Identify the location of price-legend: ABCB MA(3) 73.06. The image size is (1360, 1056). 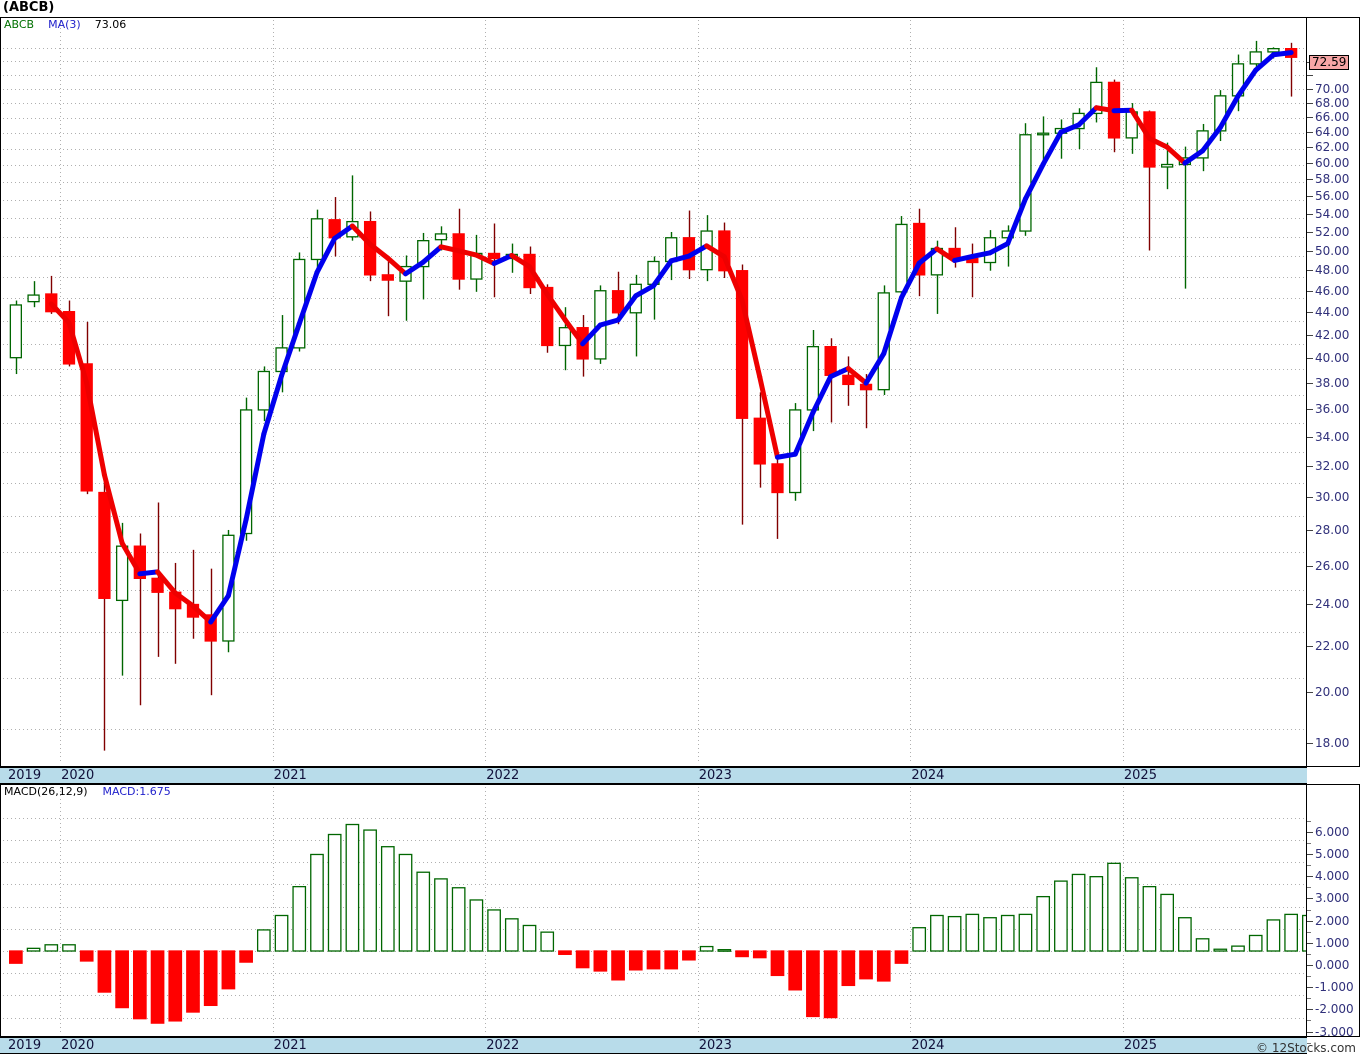
(65, 25).